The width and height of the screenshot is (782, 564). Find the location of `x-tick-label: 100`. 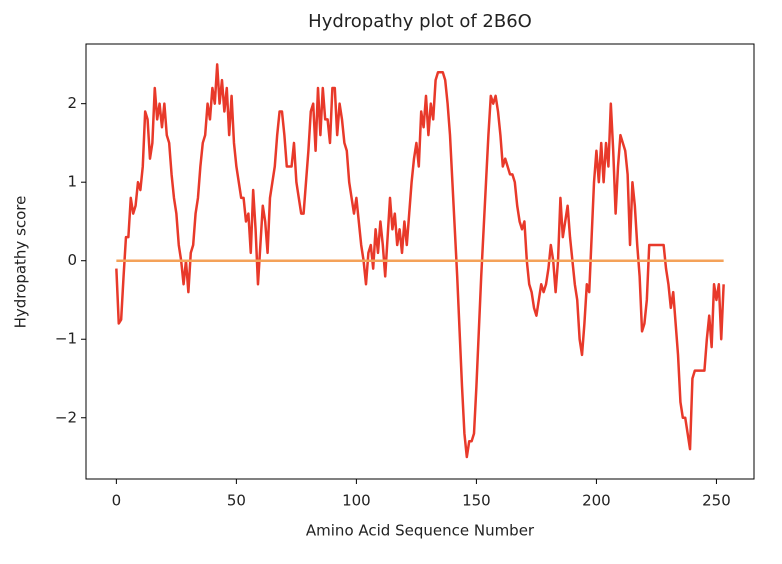

x-tick-label: 100 is located at coordinates (356, 501).